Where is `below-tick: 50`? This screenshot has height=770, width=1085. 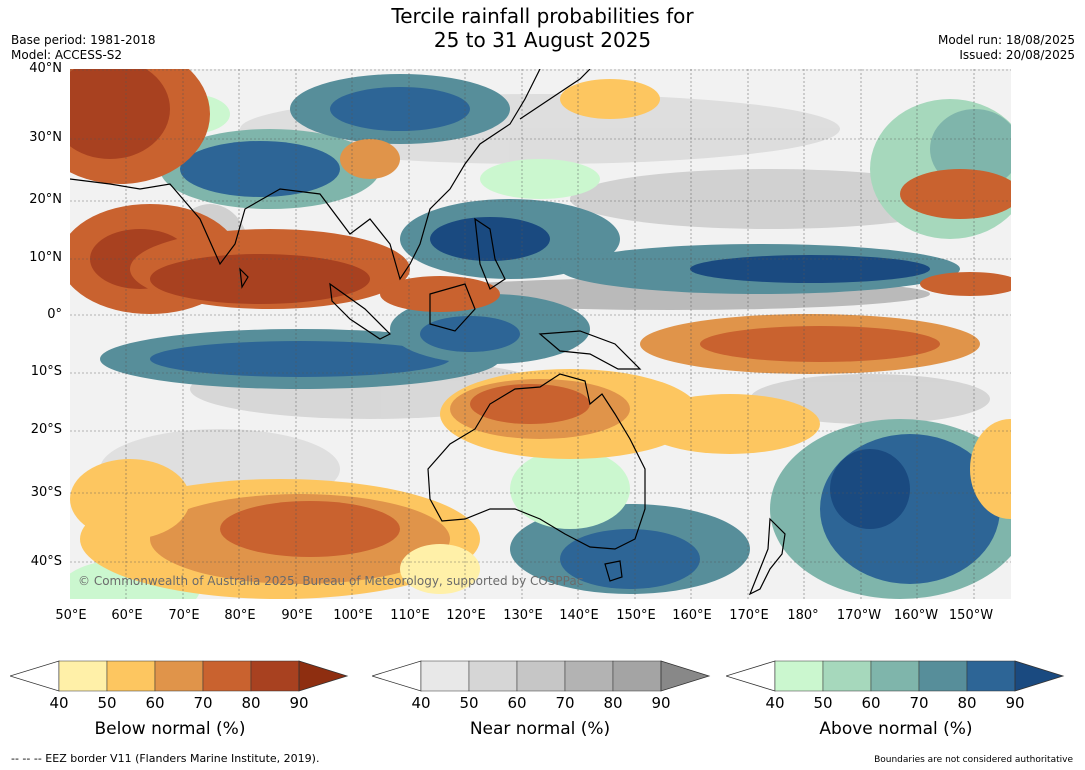
below-tick: 50 is located at coordinates (107, 703).